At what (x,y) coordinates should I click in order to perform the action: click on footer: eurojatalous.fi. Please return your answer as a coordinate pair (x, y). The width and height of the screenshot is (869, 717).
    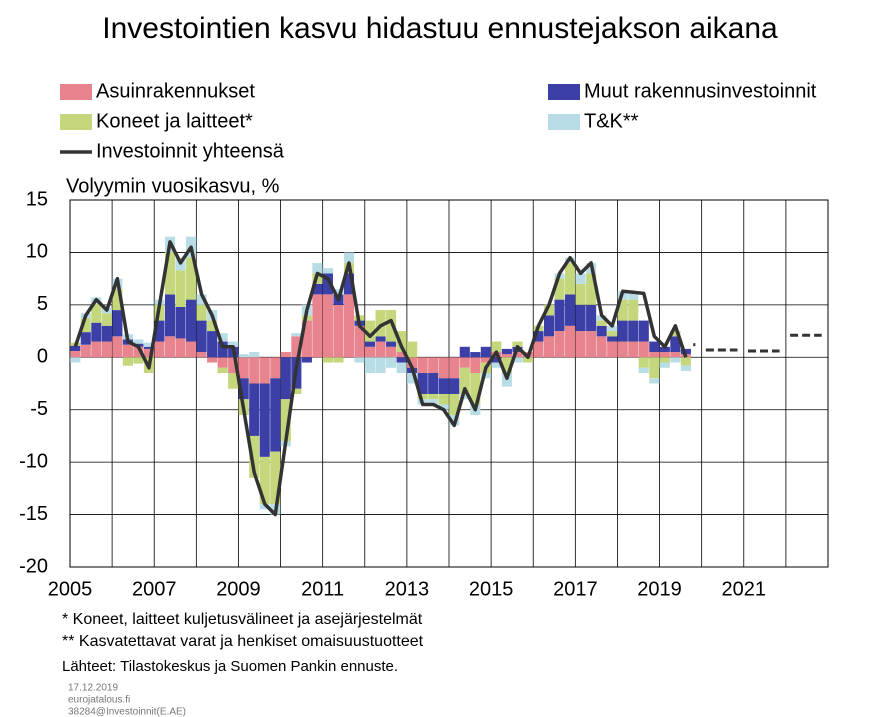
    Looking at the image, I should click on (99, 700).